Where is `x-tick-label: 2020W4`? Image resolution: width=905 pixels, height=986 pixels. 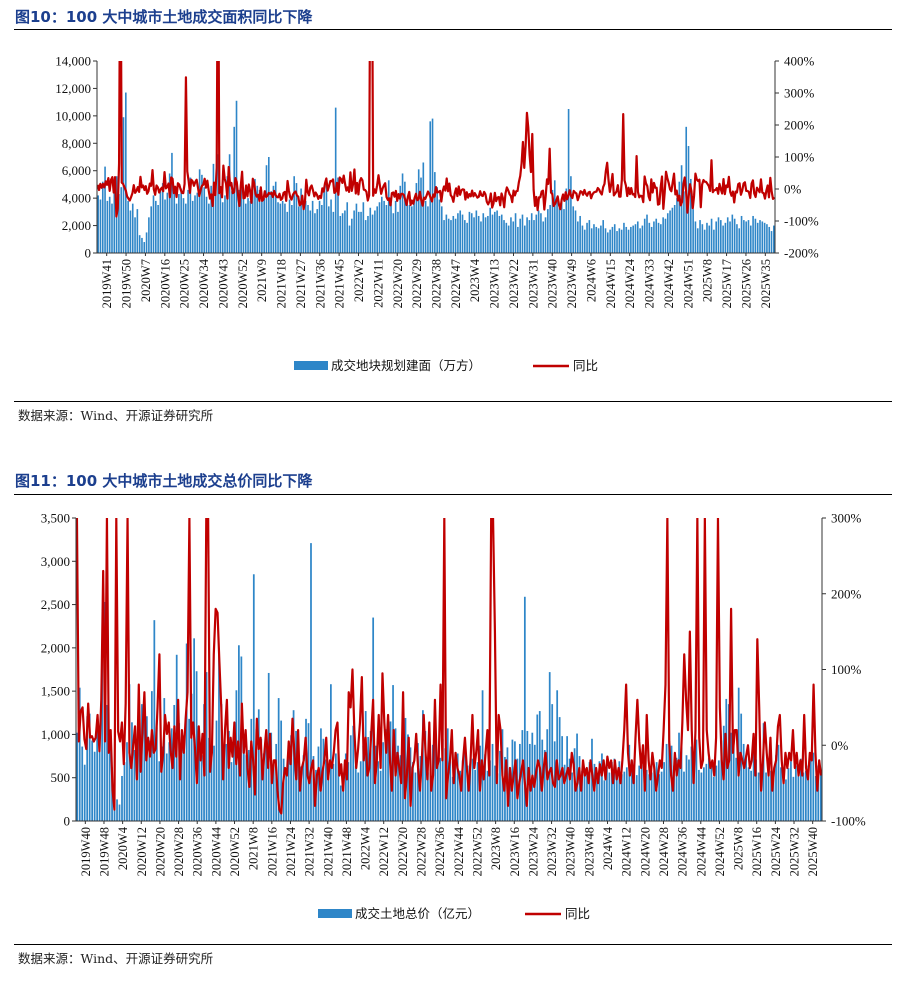 x-tick-label: 2020W4 is located at coordinates (123, 848).